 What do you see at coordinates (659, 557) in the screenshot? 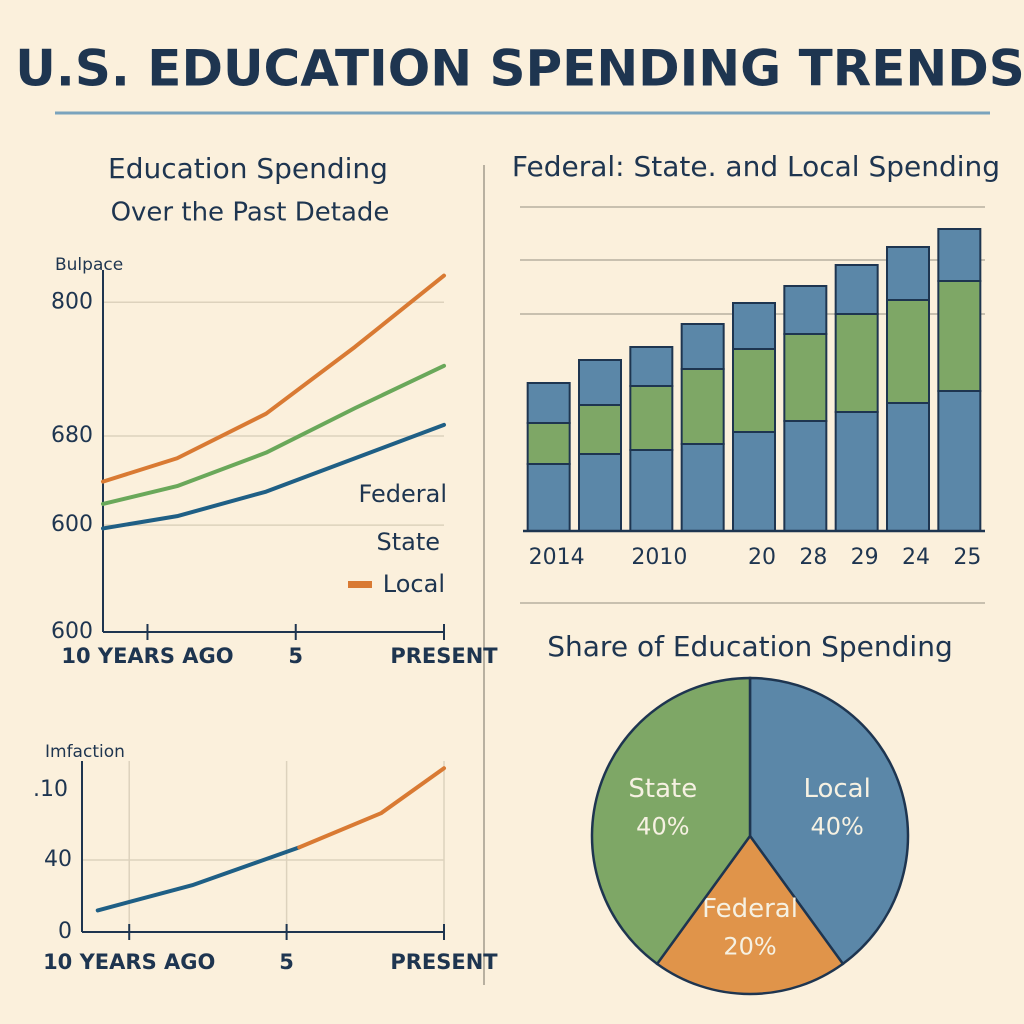
I see `x-tick-label: 2010` at bounding box center [659, 557].